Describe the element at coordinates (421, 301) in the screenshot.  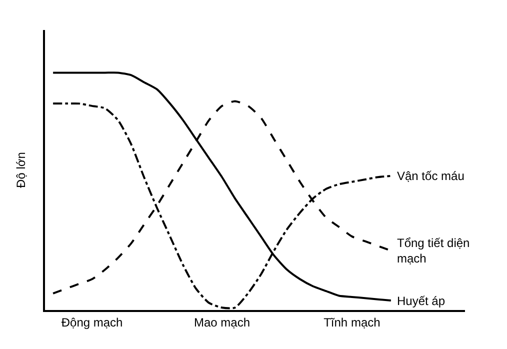
I see `series-label: Huyết áp` at that location.